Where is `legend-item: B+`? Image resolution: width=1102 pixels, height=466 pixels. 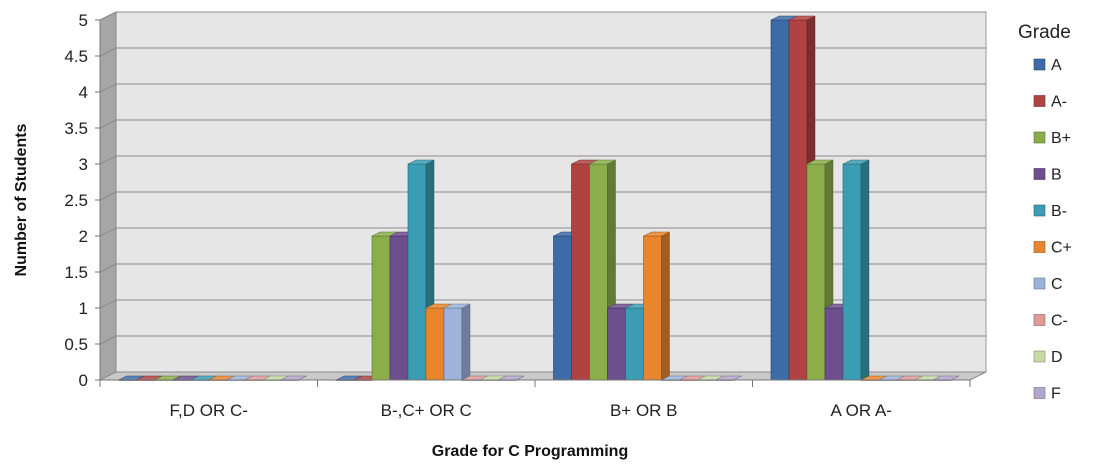
legend-item: B+ is located at coordinates (1052, 138).